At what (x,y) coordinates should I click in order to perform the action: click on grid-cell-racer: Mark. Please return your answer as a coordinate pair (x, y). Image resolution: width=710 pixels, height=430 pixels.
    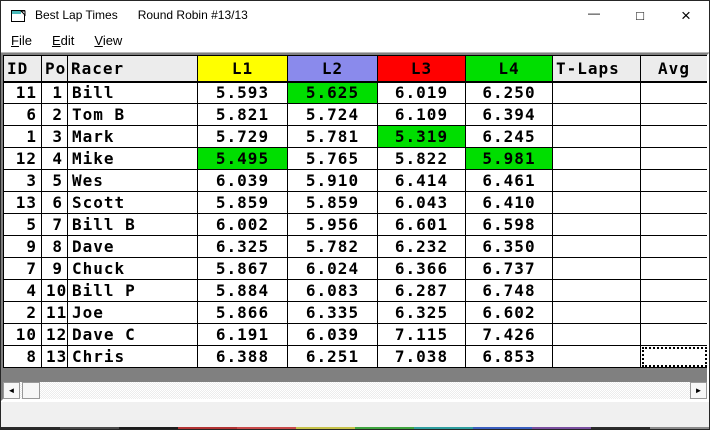
    Looking at the image, I should click on (132, 136).